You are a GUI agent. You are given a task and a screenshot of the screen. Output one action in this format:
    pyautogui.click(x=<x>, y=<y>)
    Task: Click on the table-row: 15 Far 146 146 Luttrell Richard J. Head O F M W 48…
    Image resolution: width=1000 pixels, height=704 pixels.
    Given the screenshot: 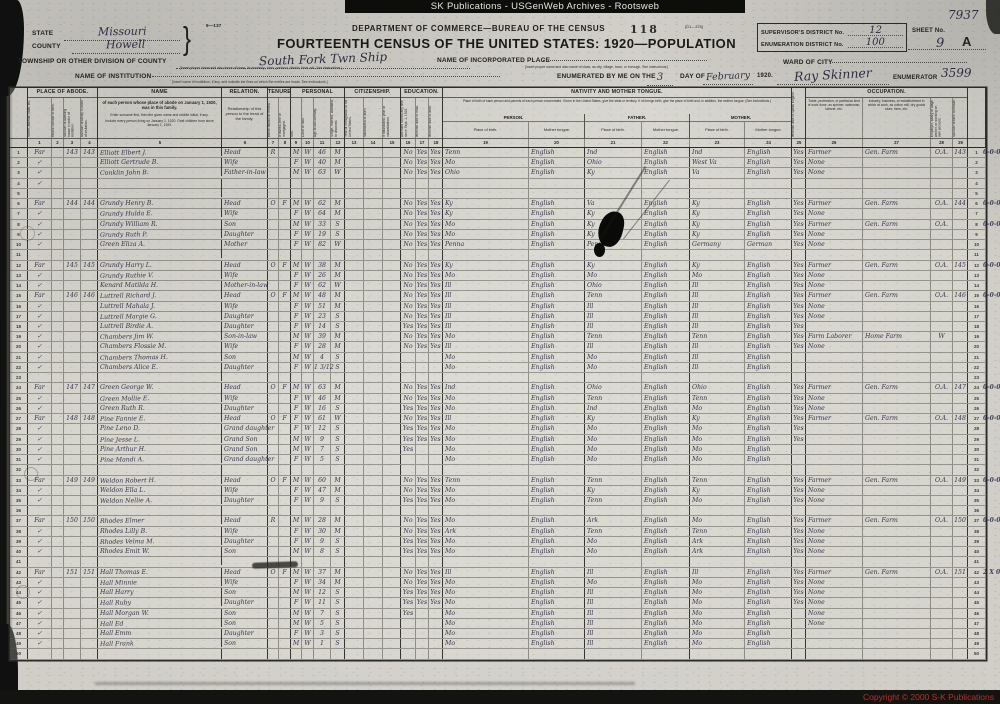 What is the action you would take?
    pyautogui.click(x=505, y=296)
    